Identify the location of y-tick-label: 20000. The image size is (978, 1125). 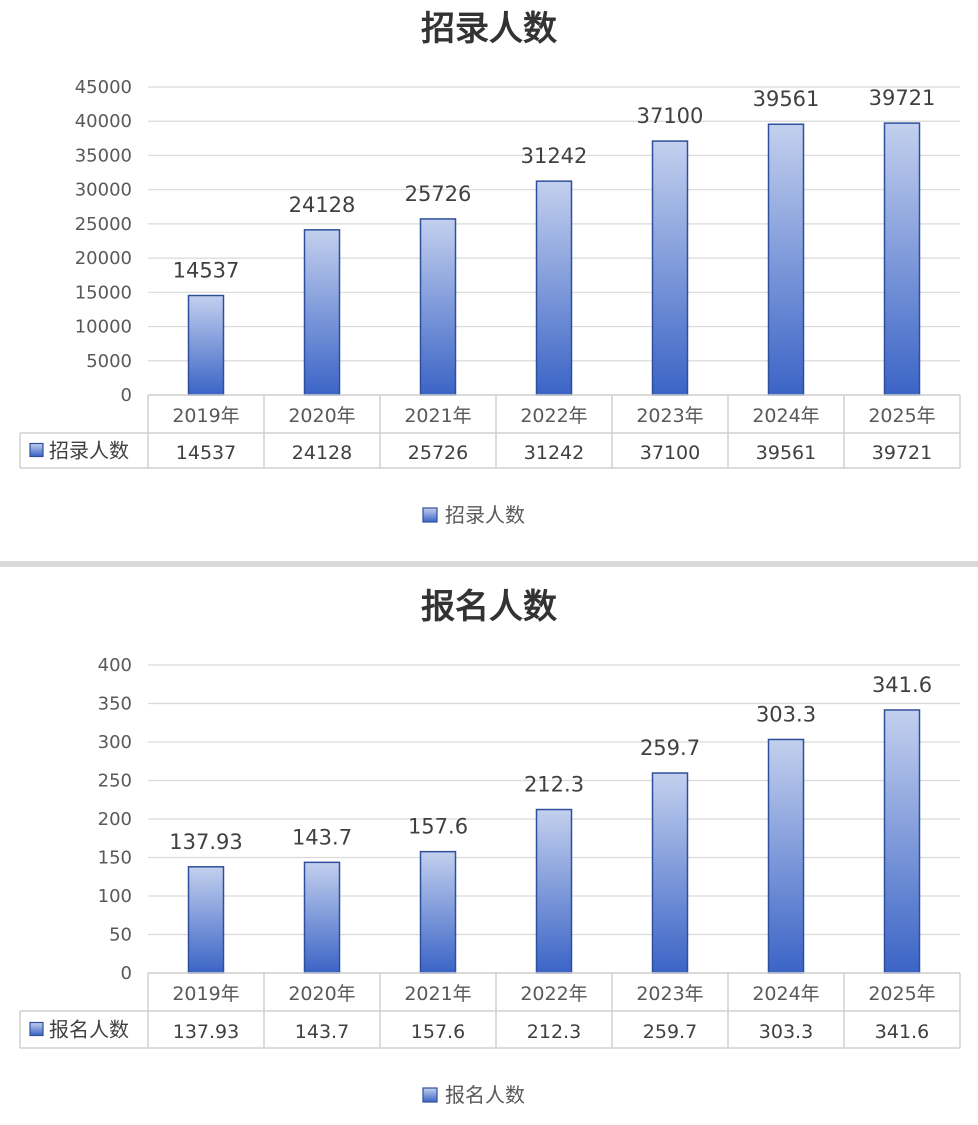
(103, 258).